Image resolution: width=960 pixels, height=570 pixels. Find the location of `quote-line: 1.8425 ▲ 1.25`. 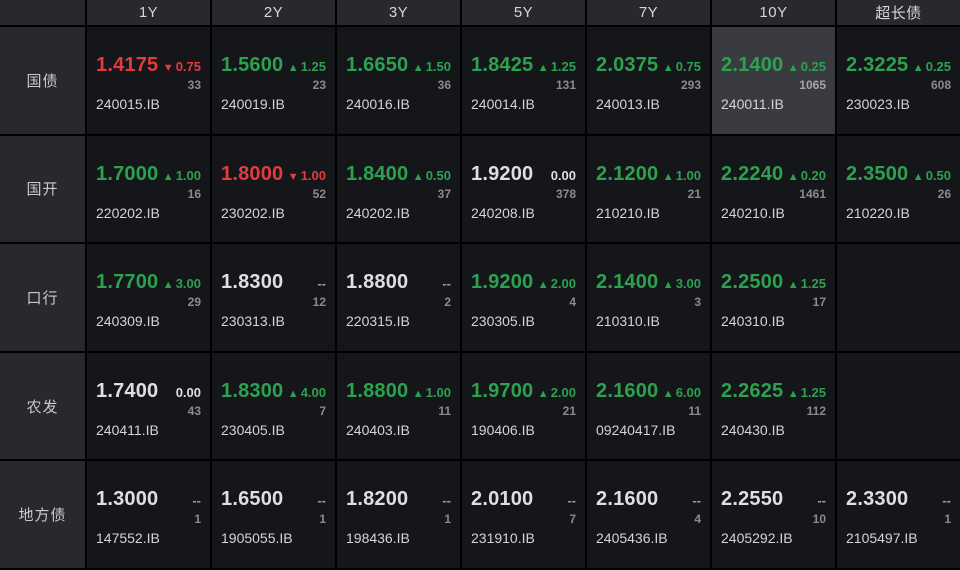

quote-line: 1.8425 ▲ 1.25 is located at coordinates (523, 65).